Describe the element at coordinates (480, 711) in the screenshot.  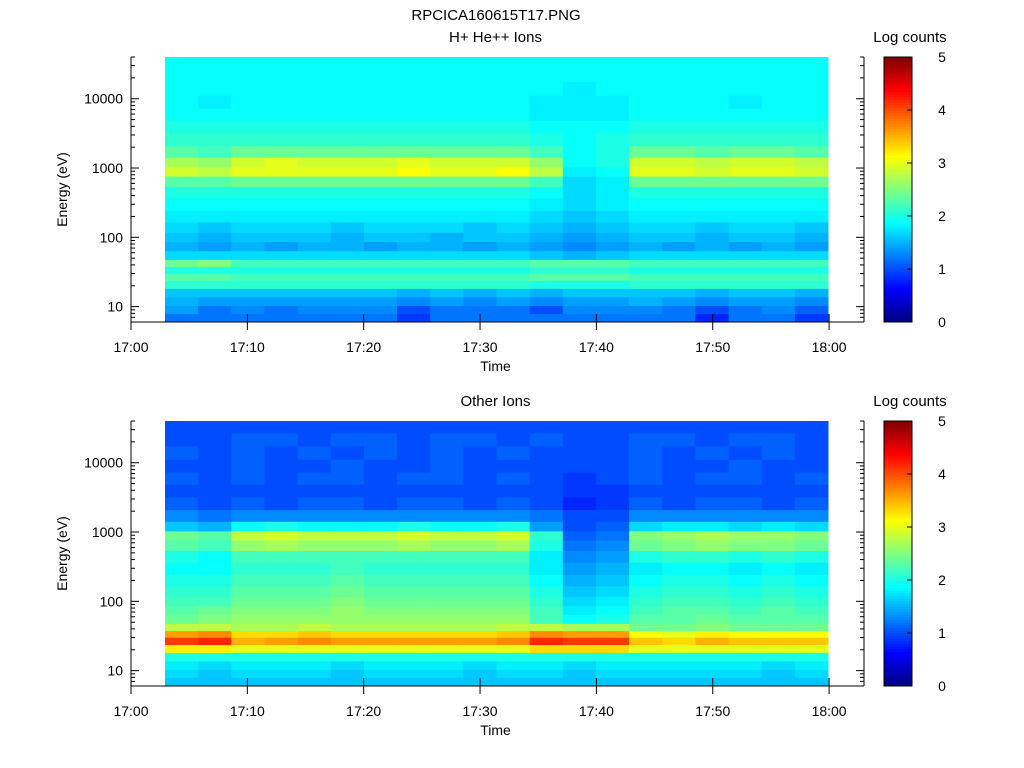
I see `x-tick-label: 17:30` at that location.